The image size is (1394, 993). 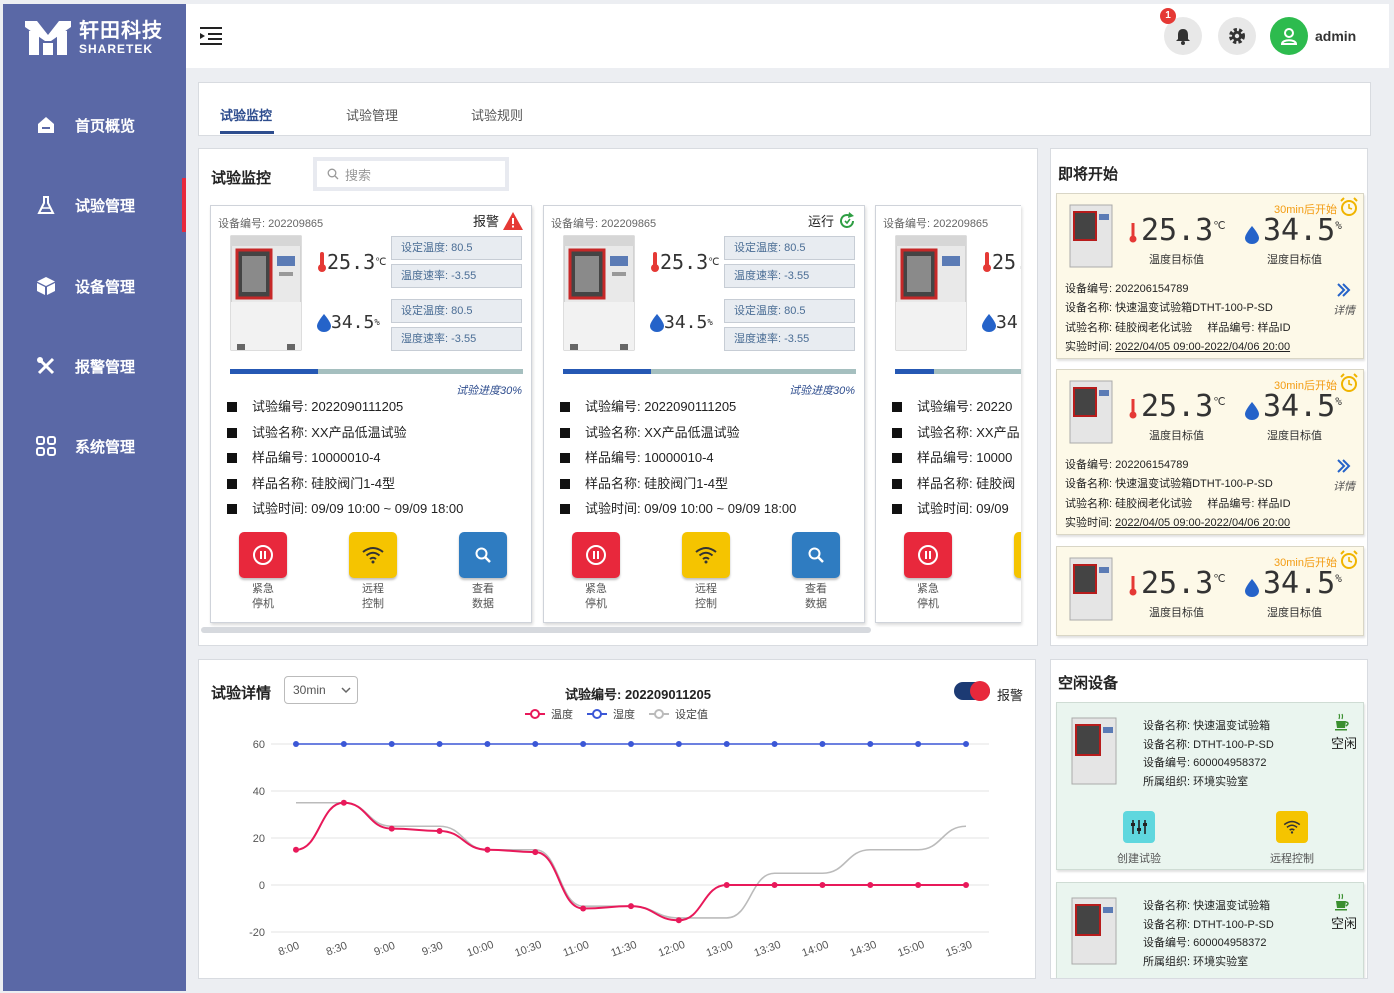 I want to click on x-tick-label: 14:30, so click(x=863, y=949).